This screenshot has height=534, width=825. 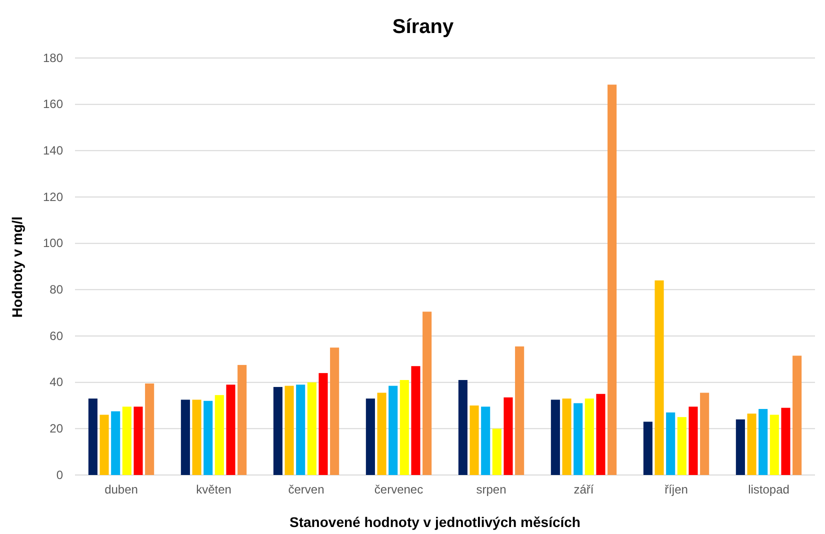 What do you see at coordinates (214, 489) in the screenshot?
I see `x-tick-label: květen` at bounding box center [214, 489].